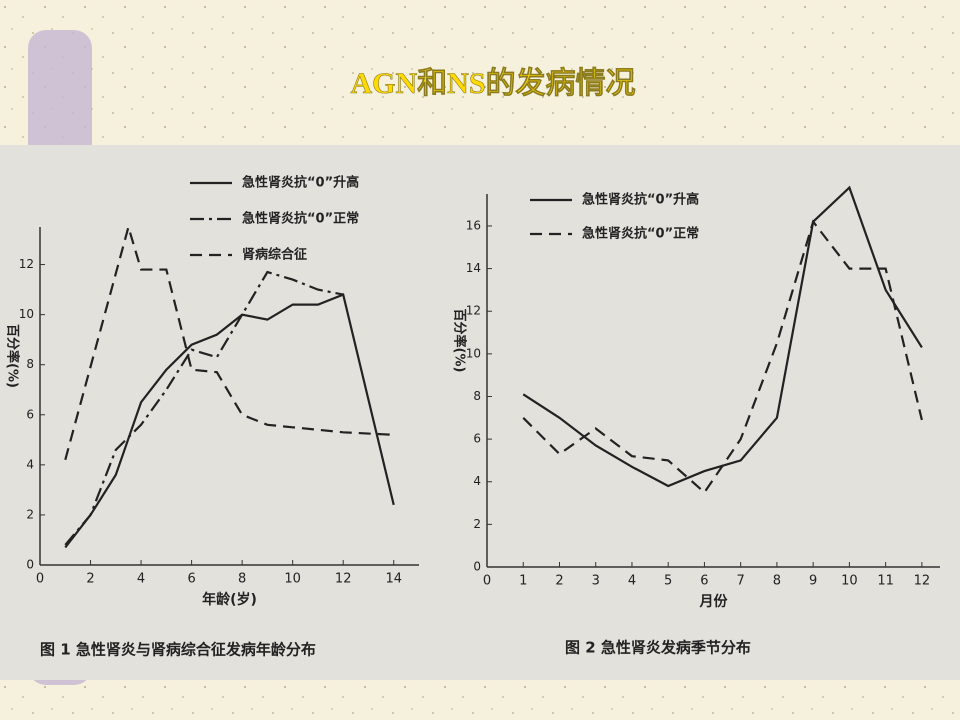 The height and width of the screenshot is (724, 960). I want to click on x-tick-label: 7, so click(741, 581).